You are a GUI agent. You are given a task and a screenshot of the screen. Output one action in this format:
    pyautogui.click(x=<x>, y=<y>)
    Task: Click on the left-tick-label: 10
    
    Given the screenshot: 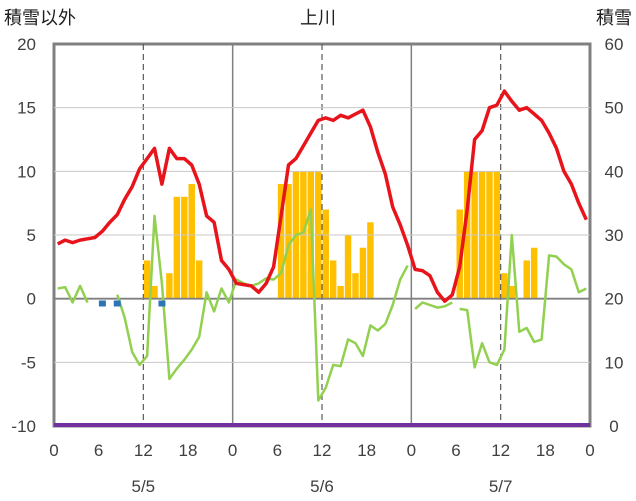 What is the action you would take?
    pyautogui.click(x=26, y=171)
    